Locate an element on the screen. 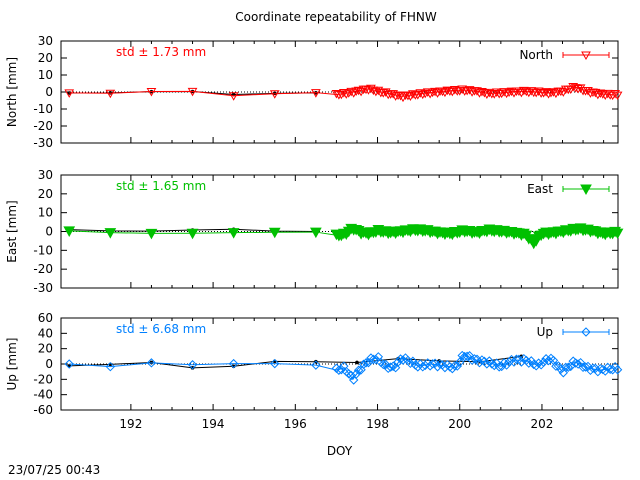 This screenshot has width=640, height=480. y-tick-label: -40 is located at coordinates (43, 395).